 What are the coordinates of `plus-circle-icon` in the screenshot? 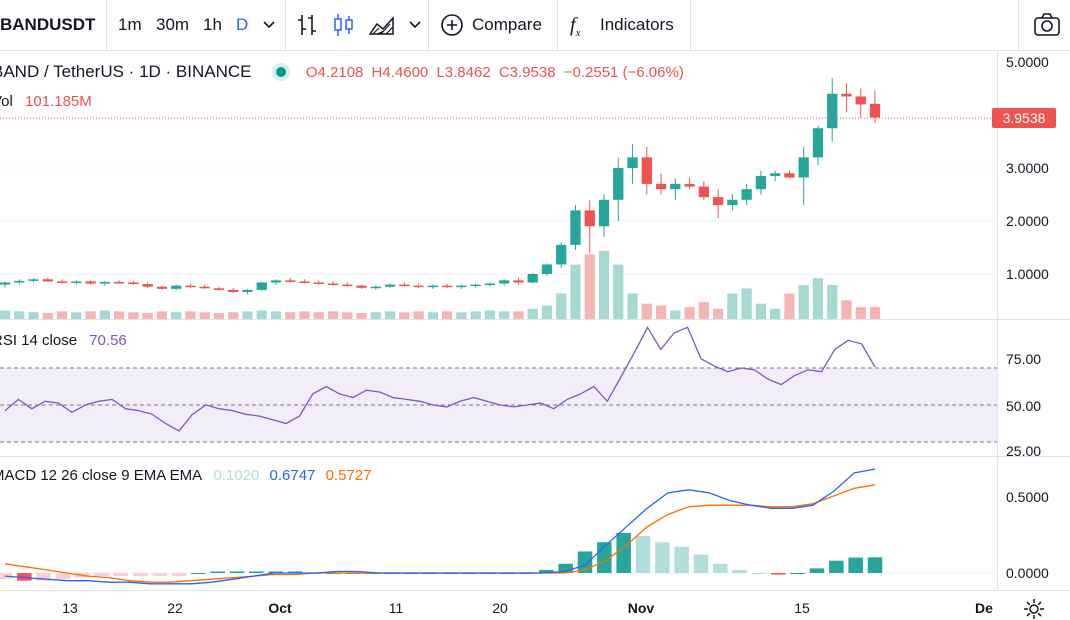 It's located at (453, 25).